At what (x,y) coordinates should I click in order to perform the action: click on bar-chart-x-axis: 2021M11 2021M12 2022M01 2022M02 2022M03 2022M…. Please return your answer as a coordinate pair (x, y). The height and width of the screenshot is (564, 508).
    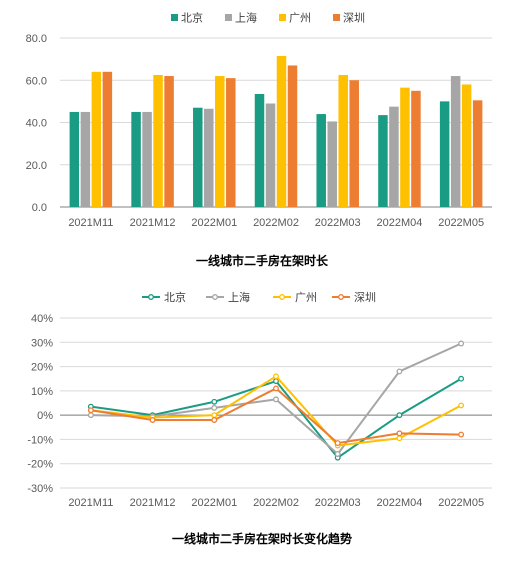
    Looking at the image, I should click on (276, 223).